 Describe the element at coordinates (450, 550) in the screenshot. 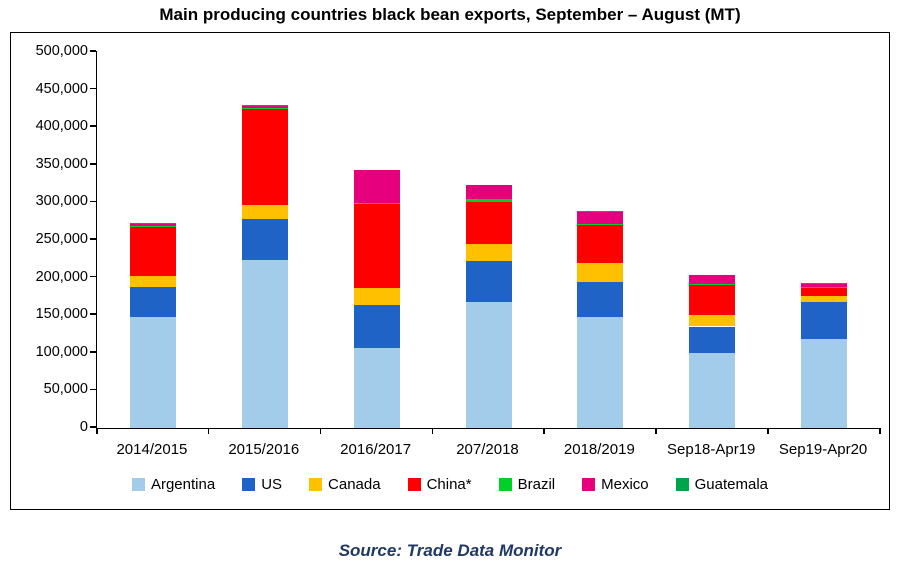

I see `source-caption: Source: Trade Data Monitor` at that location.